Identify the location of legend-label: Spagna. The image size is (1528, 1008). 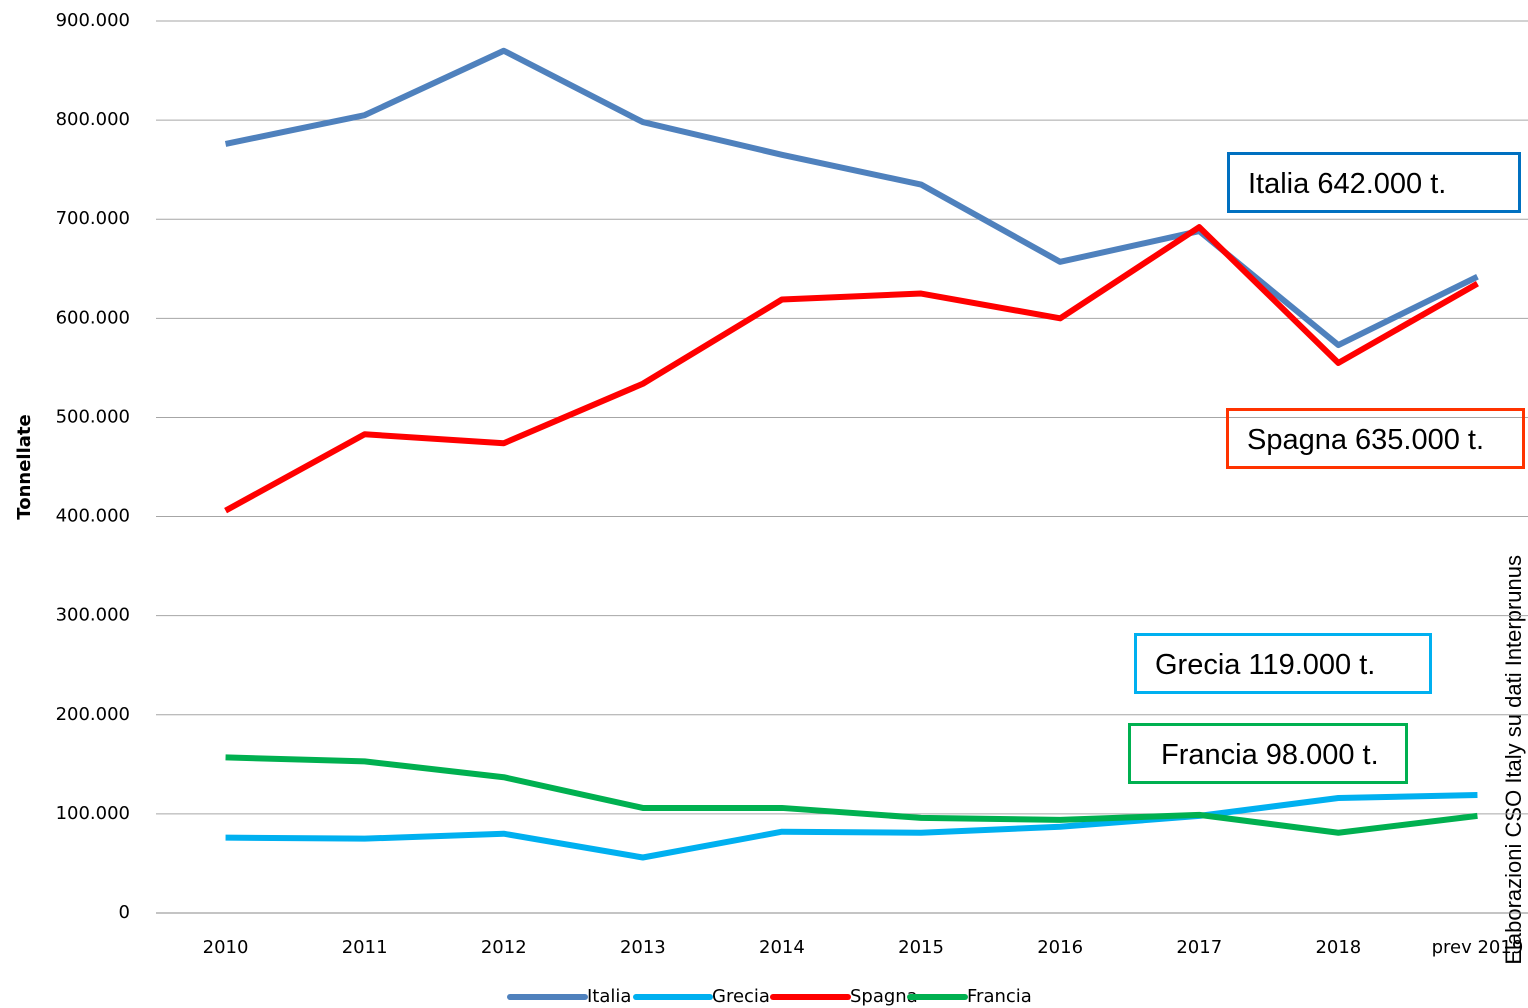
(884, 996).